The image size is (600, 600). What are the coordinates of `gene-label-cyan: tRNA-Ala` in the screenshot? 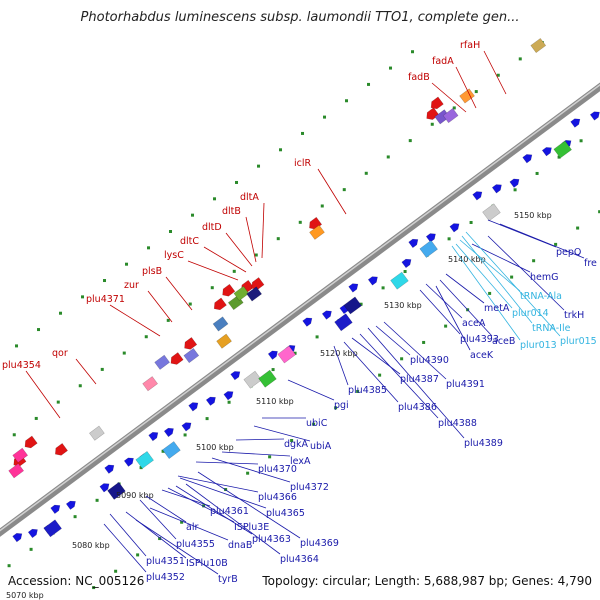 It's located at (541, 296).